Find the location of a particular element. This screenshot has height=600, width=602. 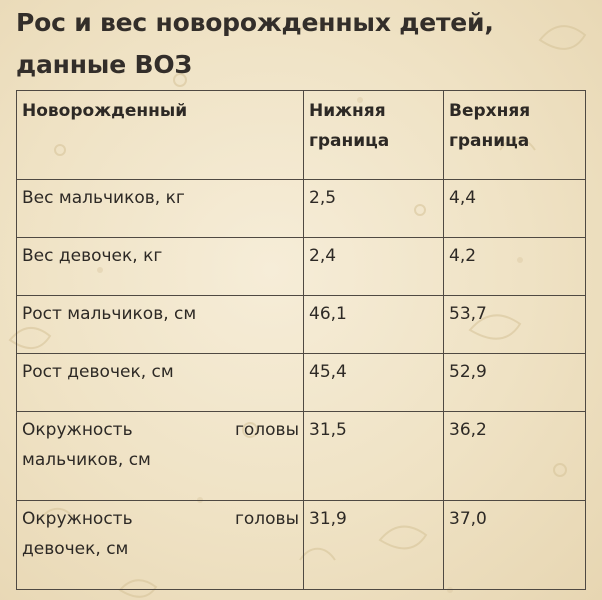

lower-value: 31,9 is located at coordinates (373, 545).